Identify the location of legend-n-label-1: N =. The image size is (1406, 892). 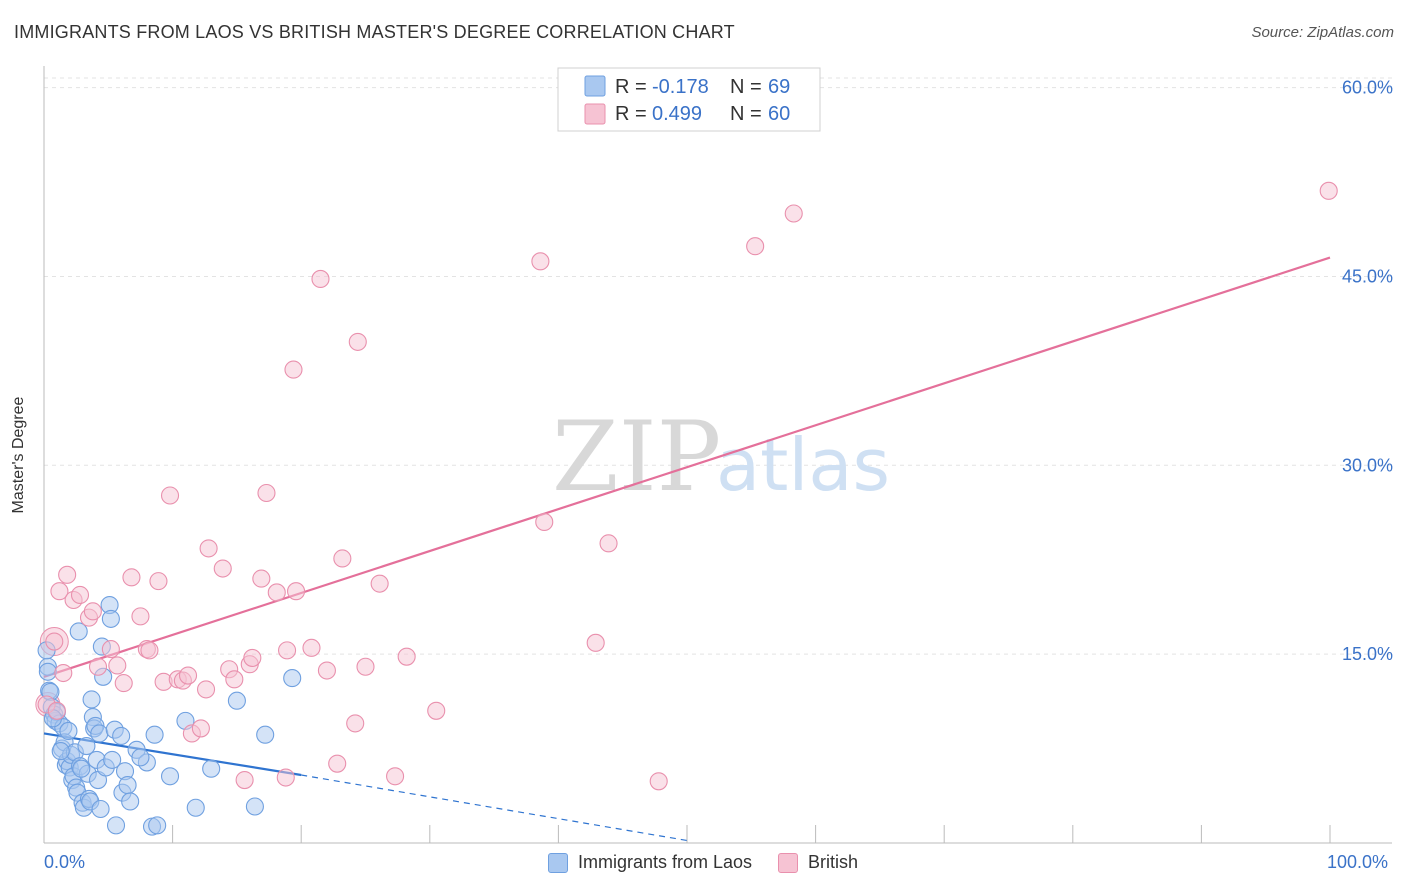
(746, 87).